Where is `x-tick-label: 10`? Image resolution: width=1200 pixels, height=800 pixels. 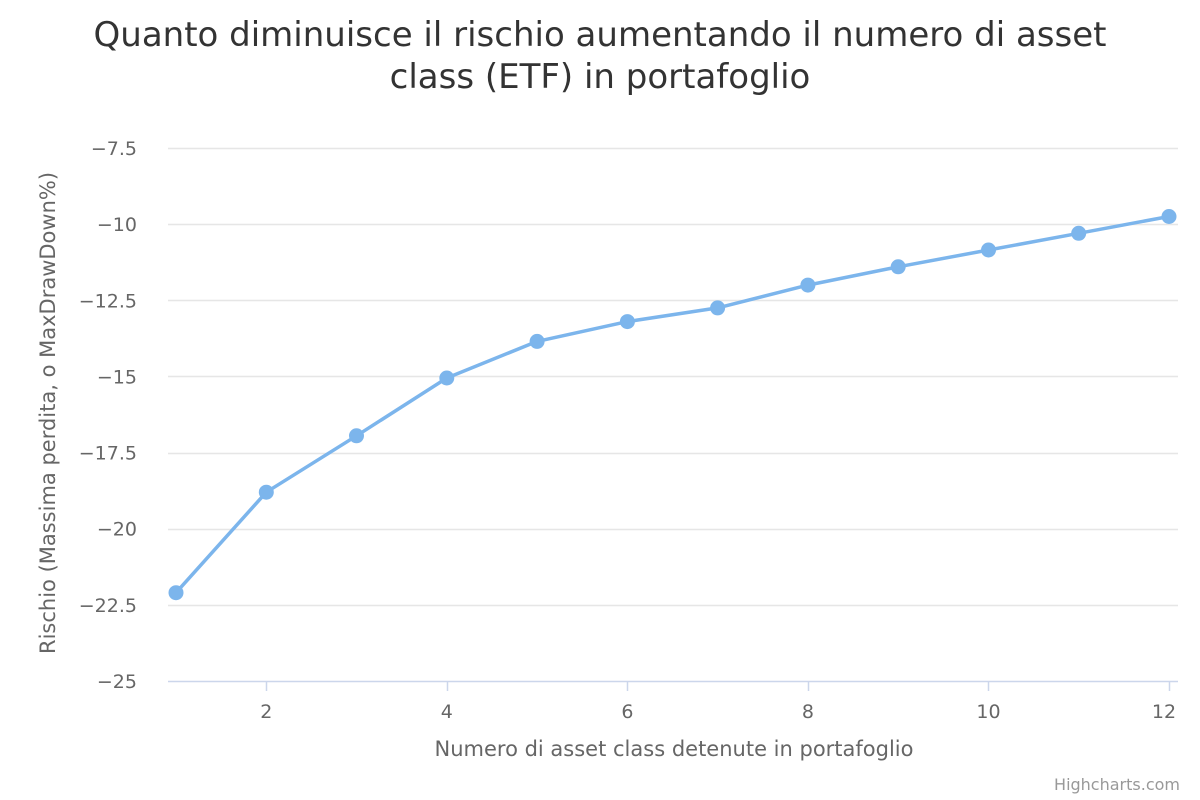
x-tick-label: 10 is located at coordinates (988, 712).